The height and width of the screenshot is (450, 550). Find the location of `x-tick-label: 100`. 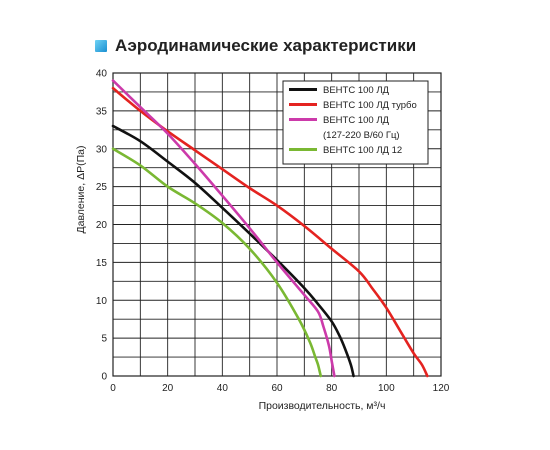

x-tick-label: 100 is located at coordinates (386, 388).